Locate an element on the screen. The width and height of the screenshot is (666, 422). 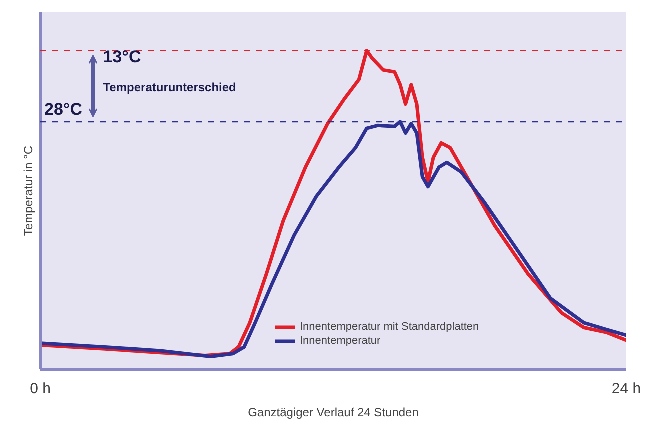
x-tick-label: 24 h is located at coordinates (627, 389).